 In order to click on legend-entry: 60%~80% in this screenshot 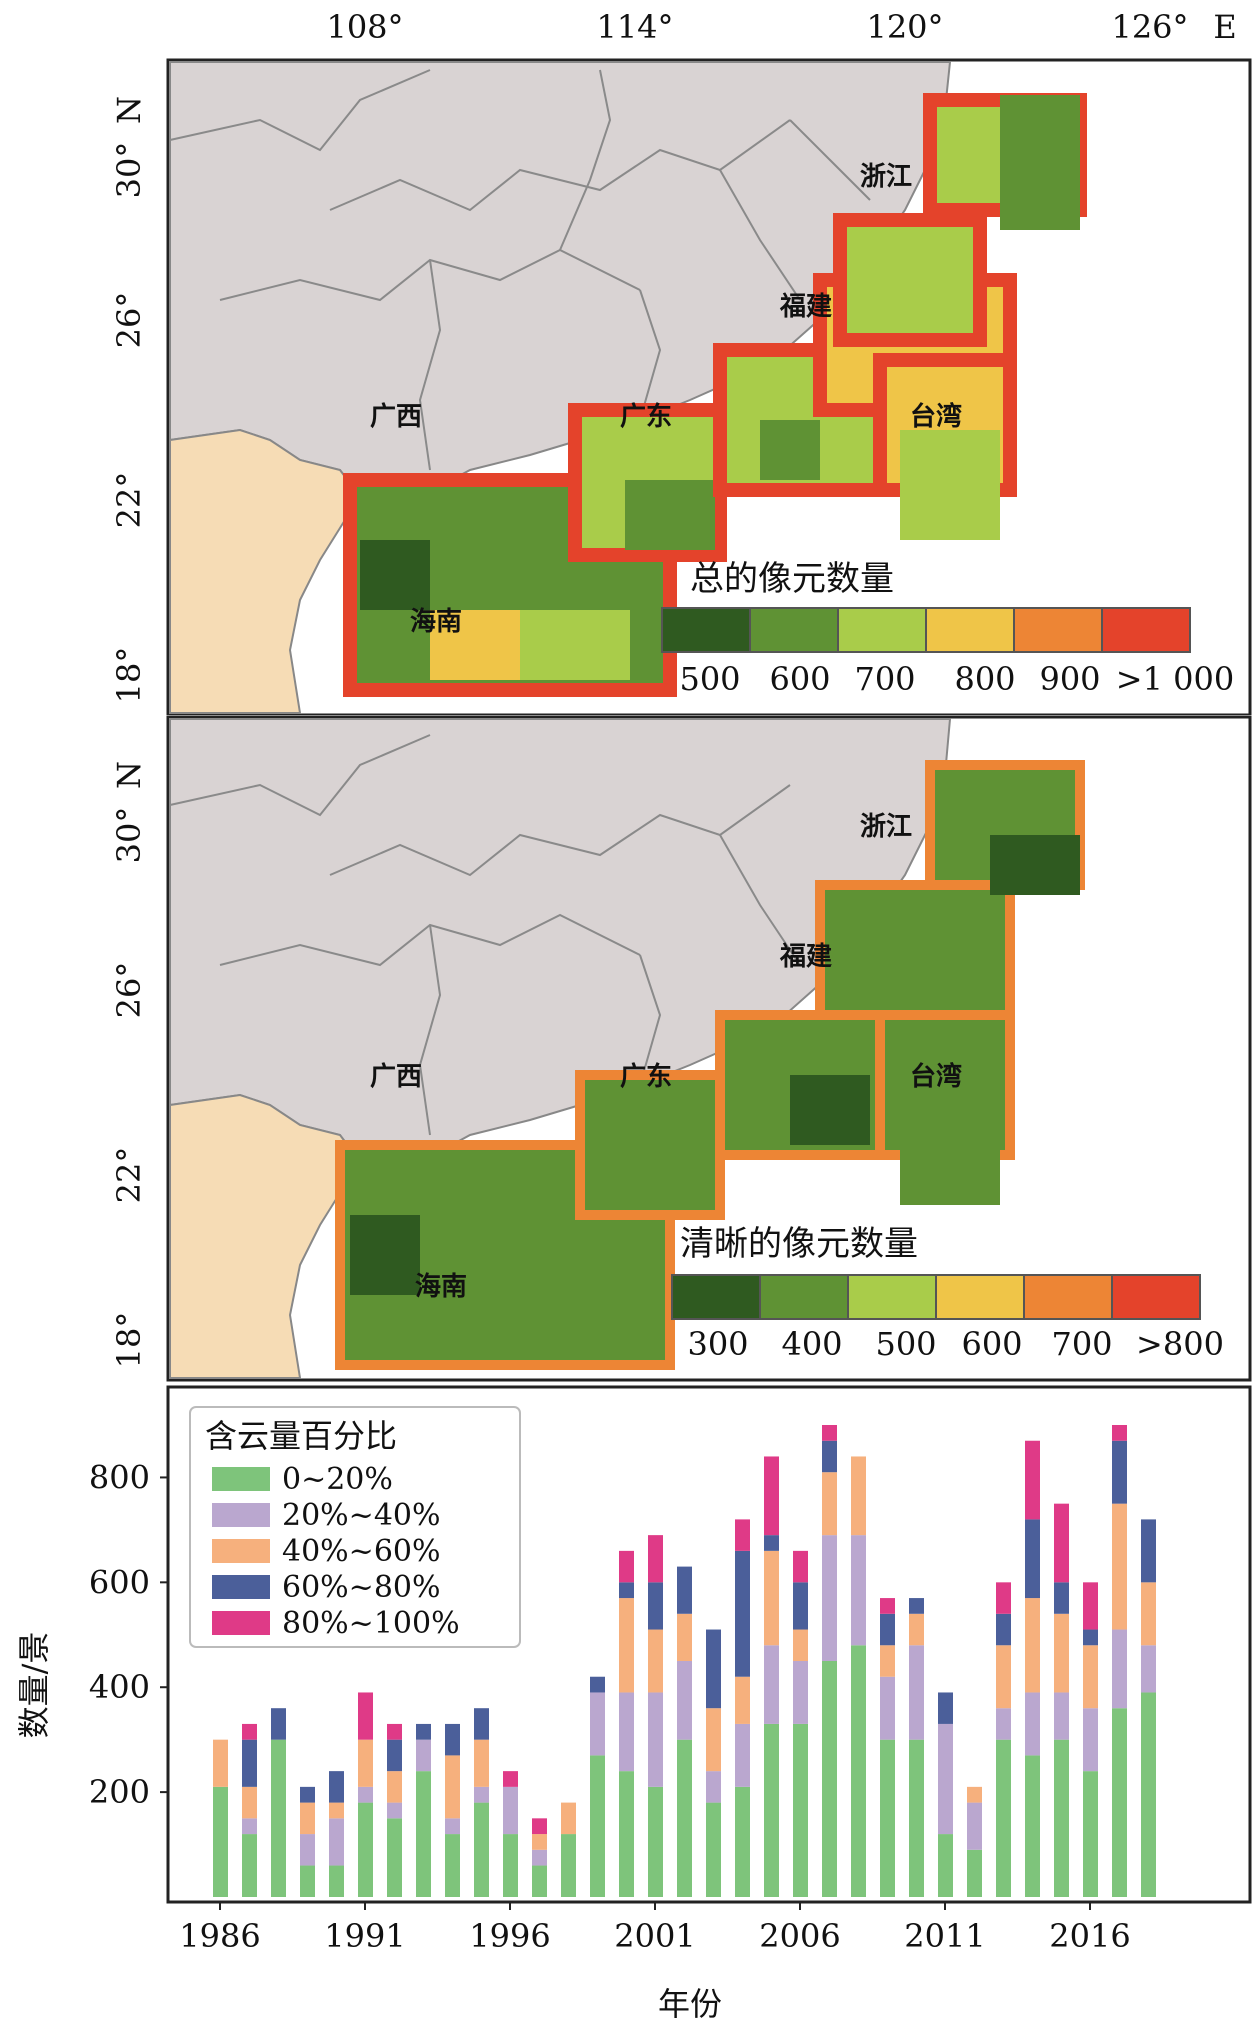, I will do `click(361, 1587)`.